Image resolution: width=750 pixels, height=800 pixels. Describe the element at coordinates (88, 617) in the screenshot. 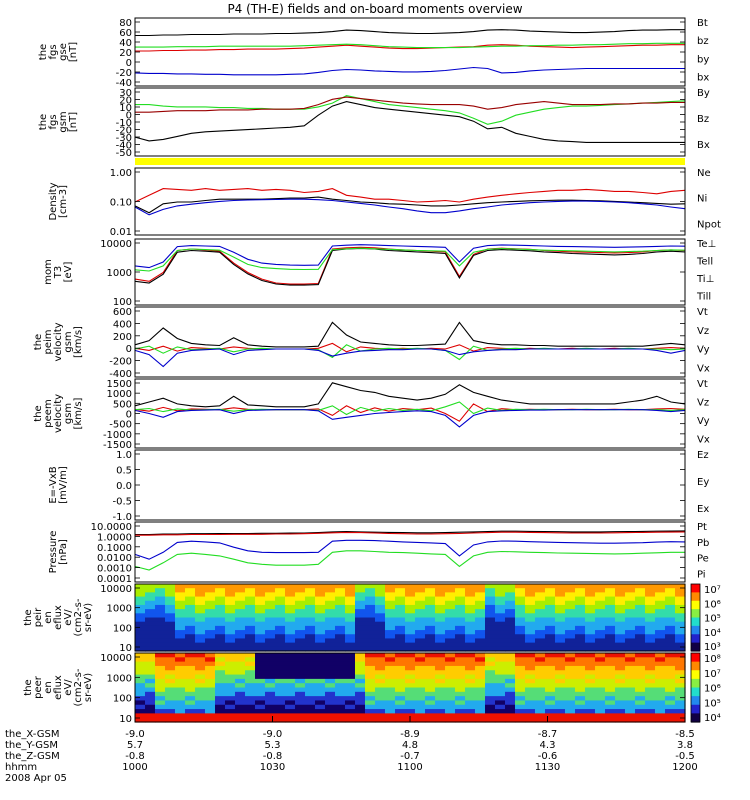

I see `y-axis-label-line: sr-eV)` at that location.